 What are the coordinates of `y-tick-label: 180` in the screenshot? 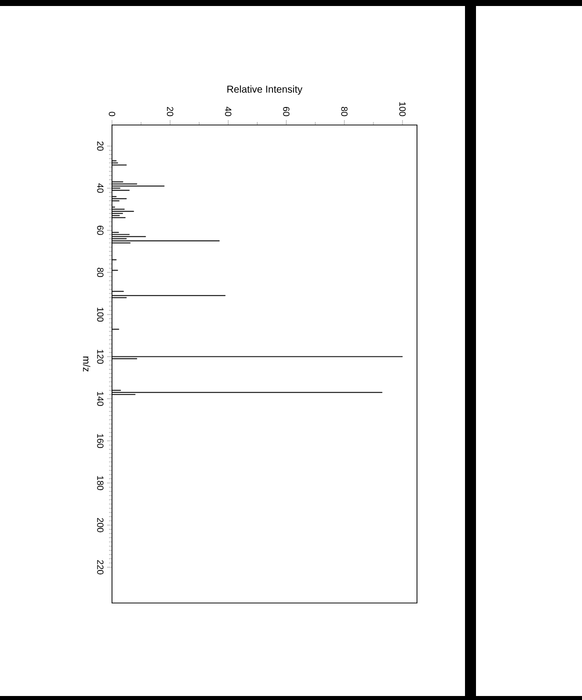 It's located at (100, 483).